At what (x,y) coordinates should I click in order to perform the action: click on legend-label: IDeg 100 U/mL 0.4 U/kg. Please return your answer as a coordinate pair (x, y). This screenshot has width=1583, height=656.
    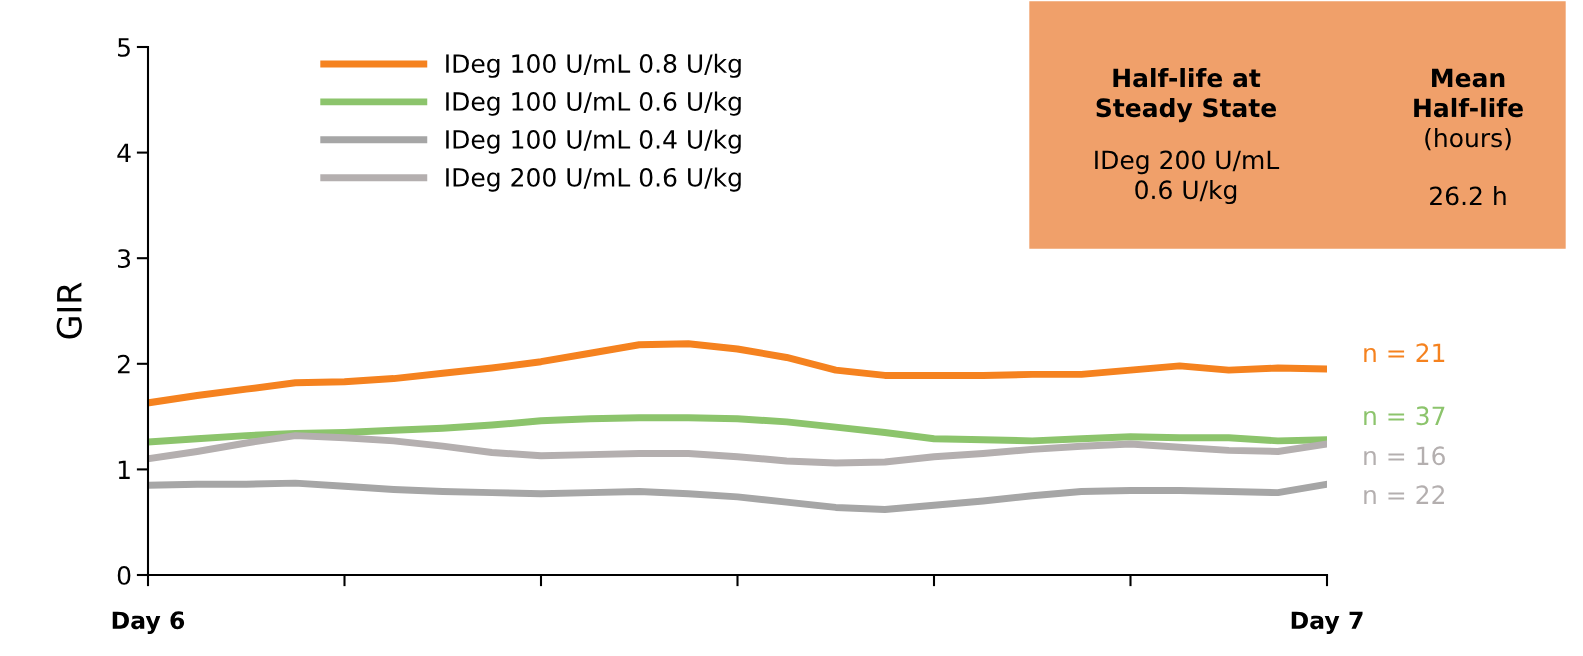
    Looking at the image, I should click on (593, 141).